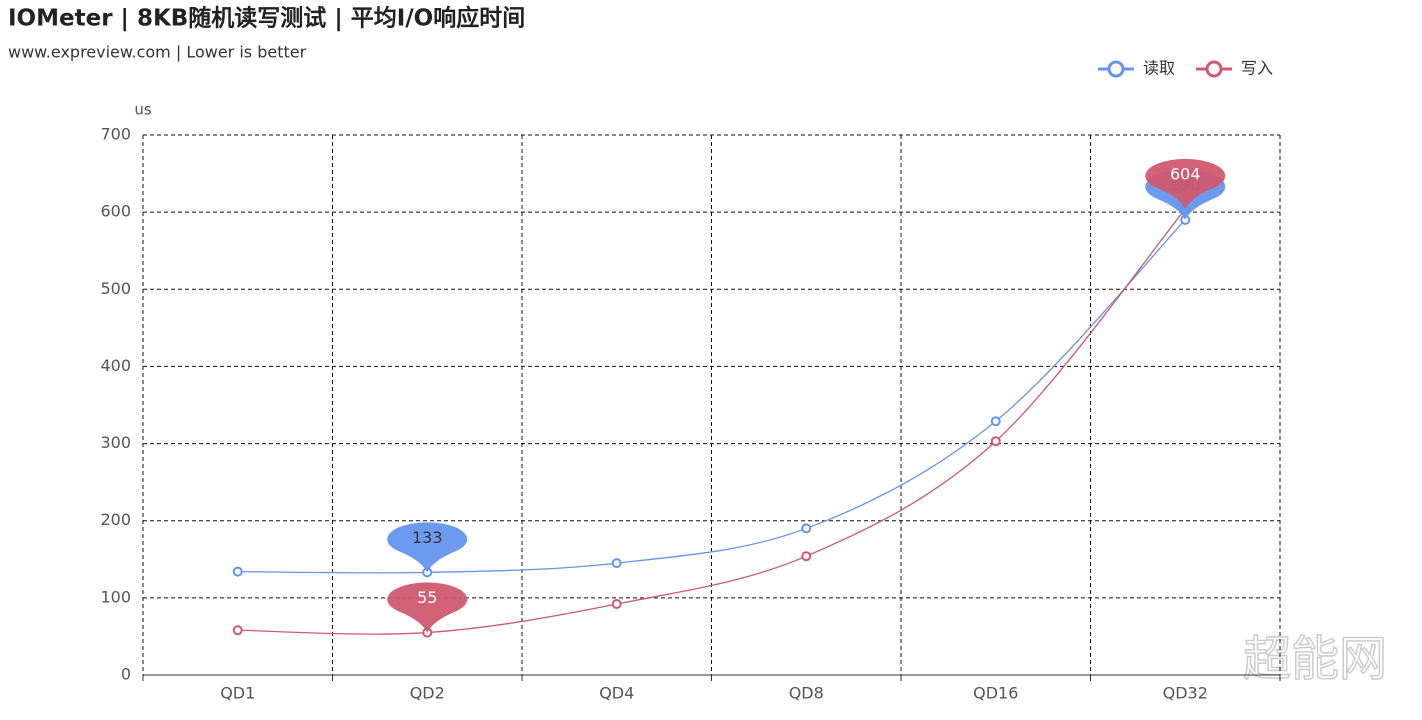  I want to click on legend-label: 写入, so click(1257, 68).